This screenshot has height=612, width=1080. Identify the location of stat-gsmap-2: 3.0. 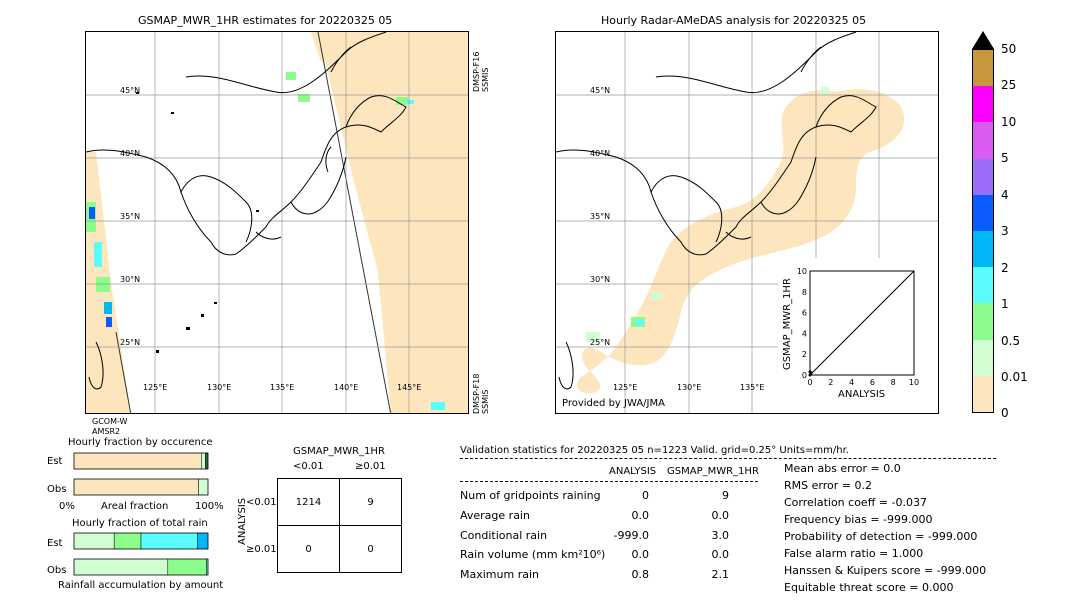
(720, 535).